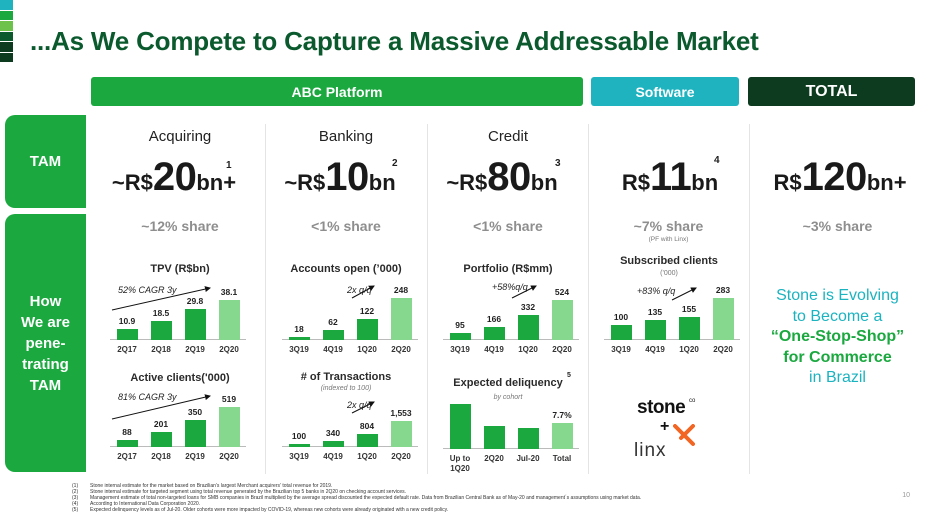  I want to click on stone-logo: stone, so click(661, 407).